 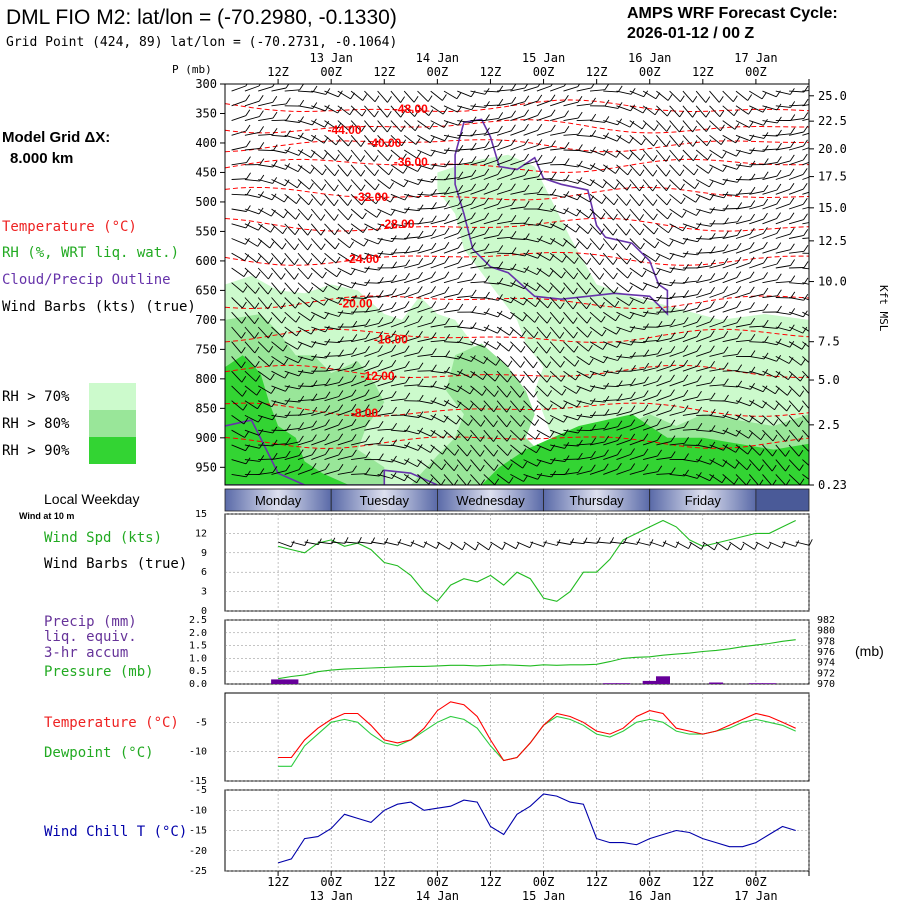 I want to click on bottom-time-label: 12Z, so click(x=278, y=882).